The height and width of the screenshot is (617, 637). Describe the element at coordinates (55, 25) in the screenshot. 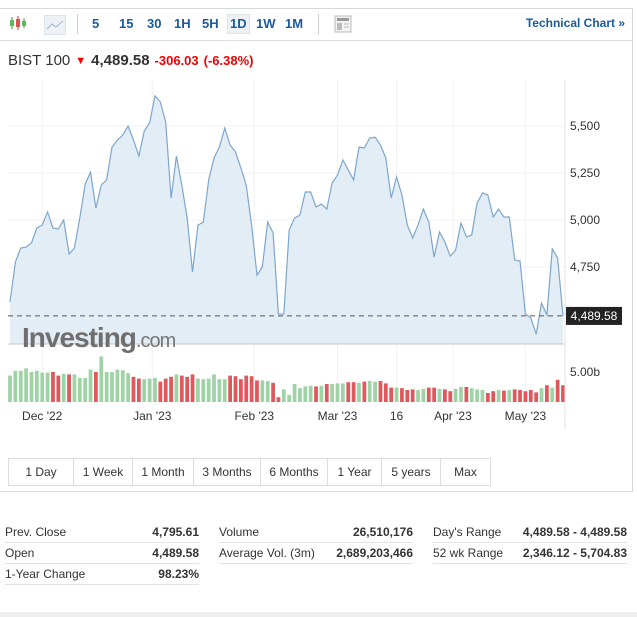

I see `area-chart-icon` at that location.